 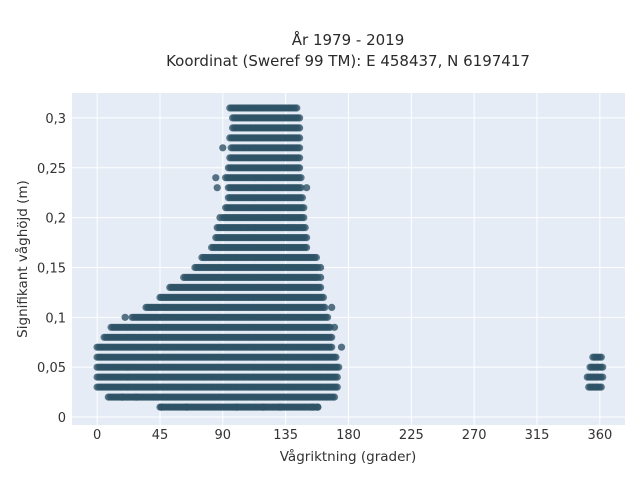 I want to click on x-tick-label: 270, so click(x=474, y=435).